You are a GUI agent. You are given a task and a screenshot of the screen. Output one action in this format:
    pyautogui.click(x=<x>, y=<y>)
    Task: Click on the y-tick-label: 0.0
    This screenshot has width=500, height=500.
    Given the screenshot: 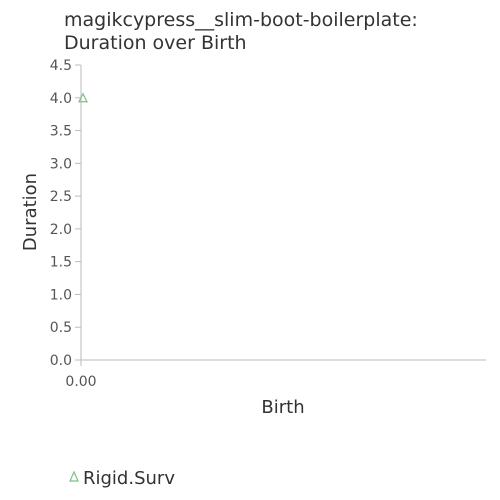 What is the action you would take?
    pyautogui.click(x=61, y=361)
    